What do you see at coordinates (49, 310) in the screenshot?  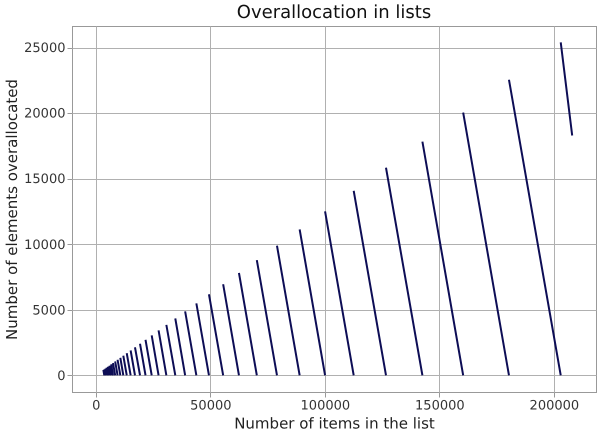 I see `y-tick-label: 5000` at bounding box center [49, 310].